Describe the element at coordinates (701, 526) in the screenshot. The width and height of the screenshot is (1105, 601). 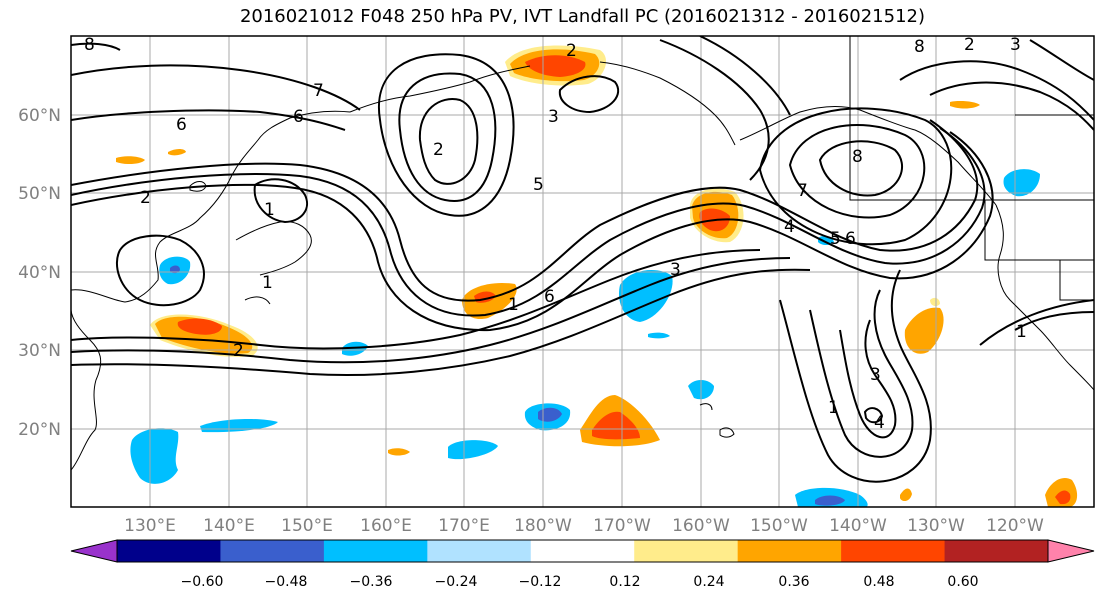
I see `lon-label: 160°W` at that location.